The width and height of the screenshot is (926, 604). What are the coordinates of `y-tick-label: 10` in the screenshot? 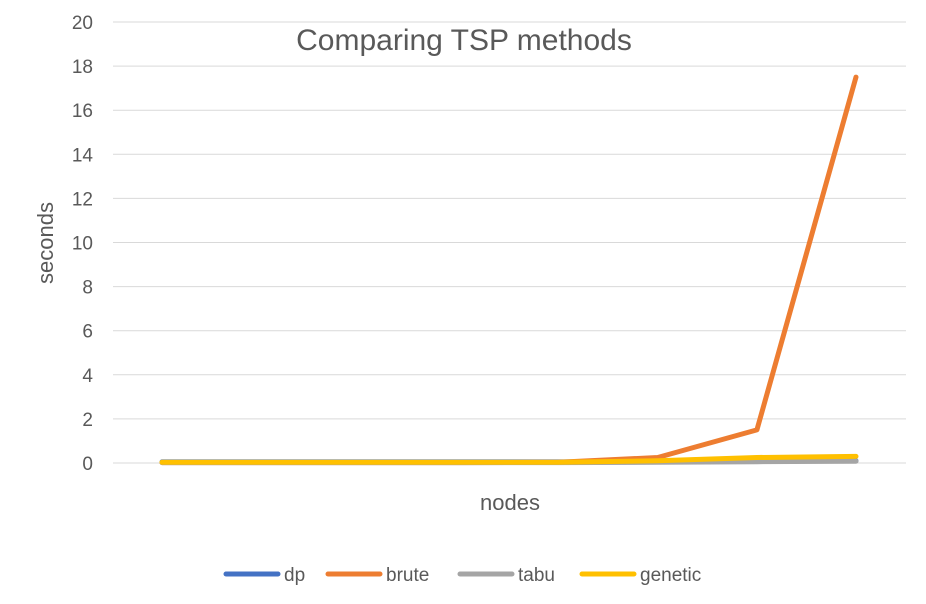 It's located at (82, 244).